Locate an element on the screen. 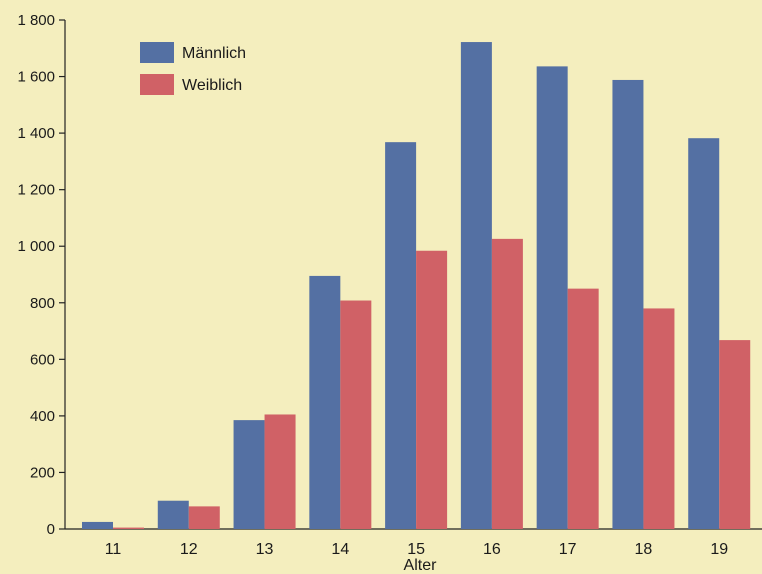 This screenshot has width=762, height=574. x-axis-label: Alter is located at coordinates (421, 565).